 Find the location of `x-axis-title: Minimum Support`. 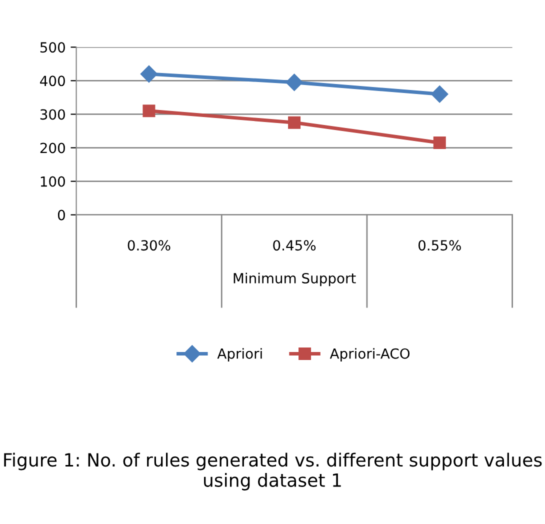

x-axis-title: Minimum Support is located at coordinates (295, 279).